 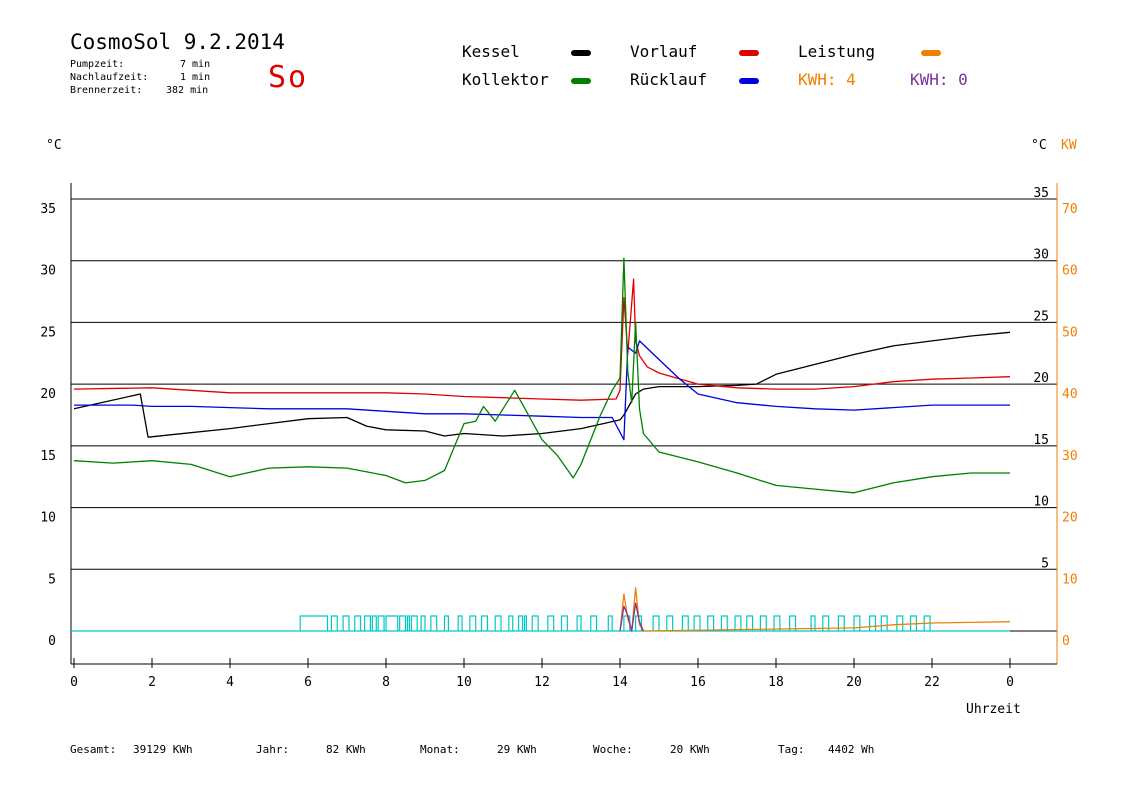 I want to click on y-tick-right-label: 15, so click(x=1041, y=440).